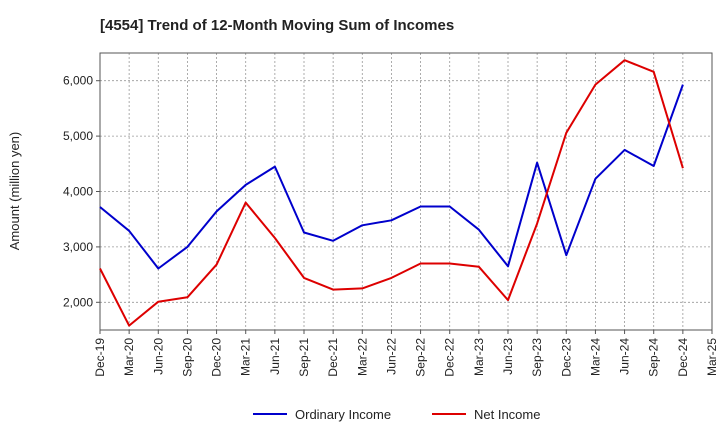 Image resolution: width=720 pixels, height=440 pixels. I want to click on y-tick-label: 2,000, so click(78, 302).